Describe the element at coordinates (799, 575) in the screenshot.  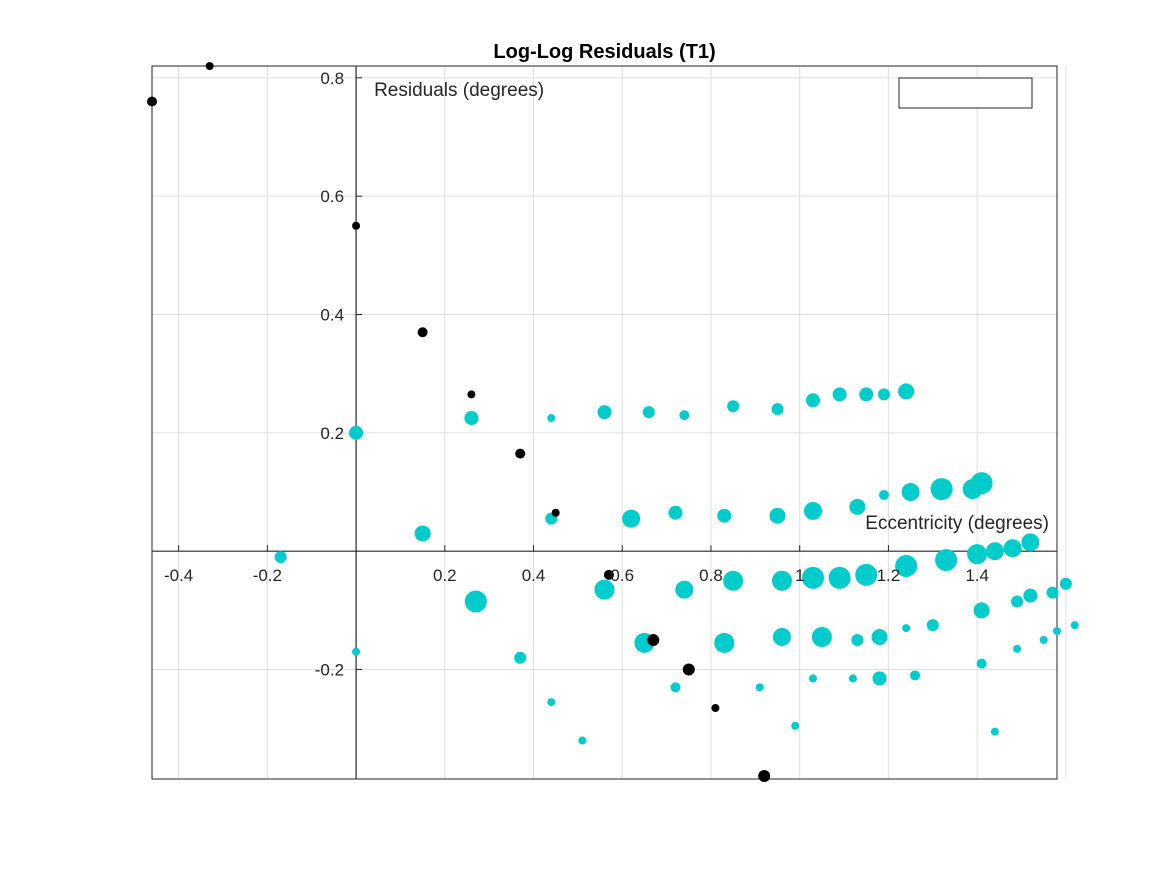
I see `x-tick-label: 1` at that location.